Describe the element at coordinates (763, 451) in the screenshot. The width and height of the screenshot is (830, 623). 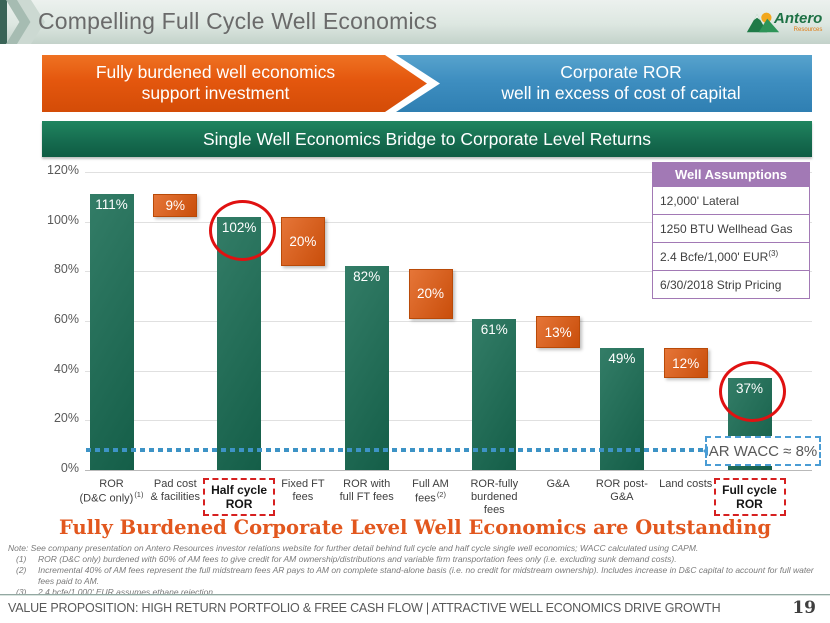
I see `wacc-callout: AR WACC ≈ 8%` at that location.